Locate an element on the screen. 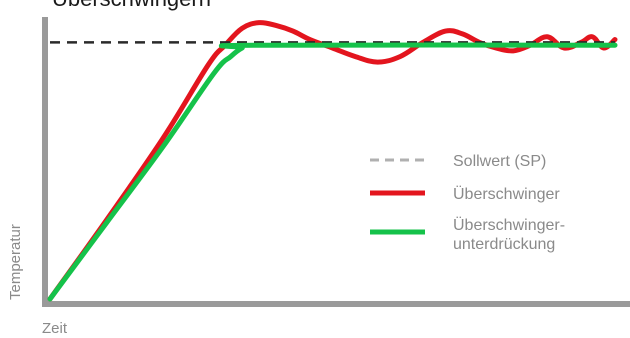 The image size is (630, 338). chart-title: Überschwingern is located at coordinates (131, 5).